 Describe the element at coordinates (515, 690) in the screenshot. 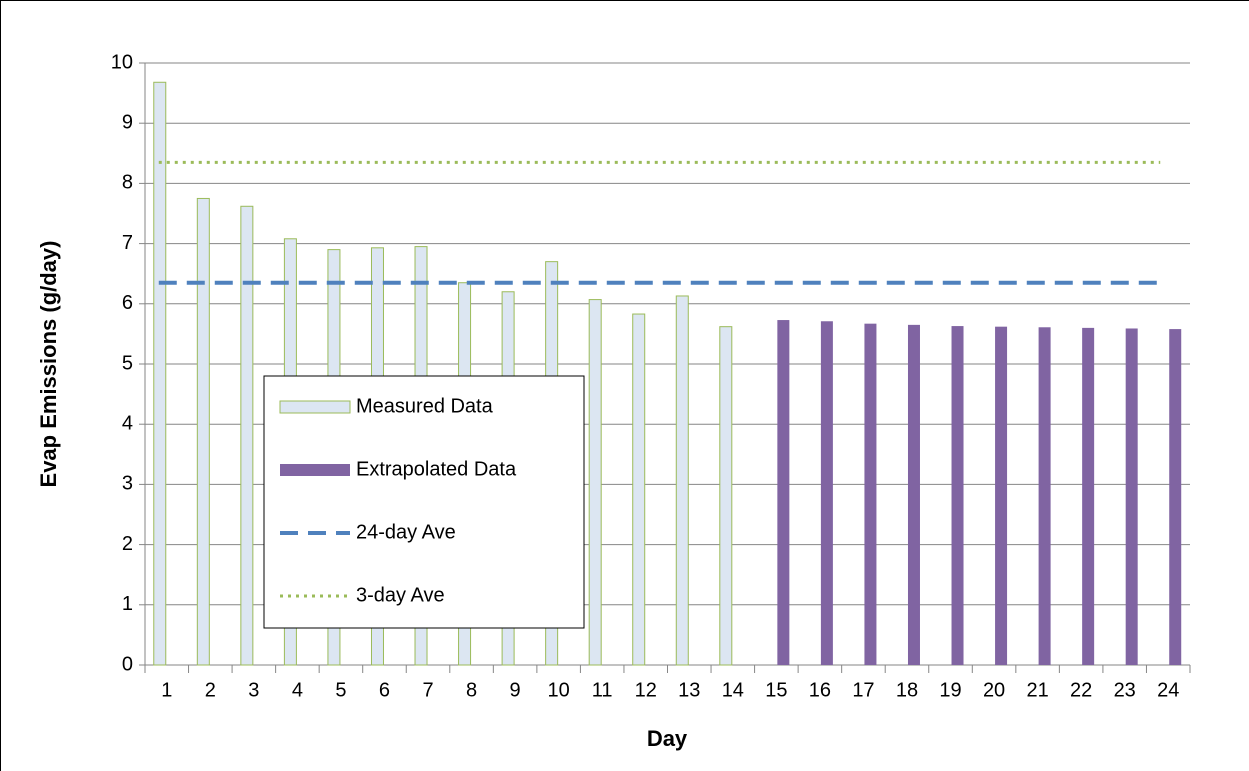

I see `x-tick-label: 9` at that location.